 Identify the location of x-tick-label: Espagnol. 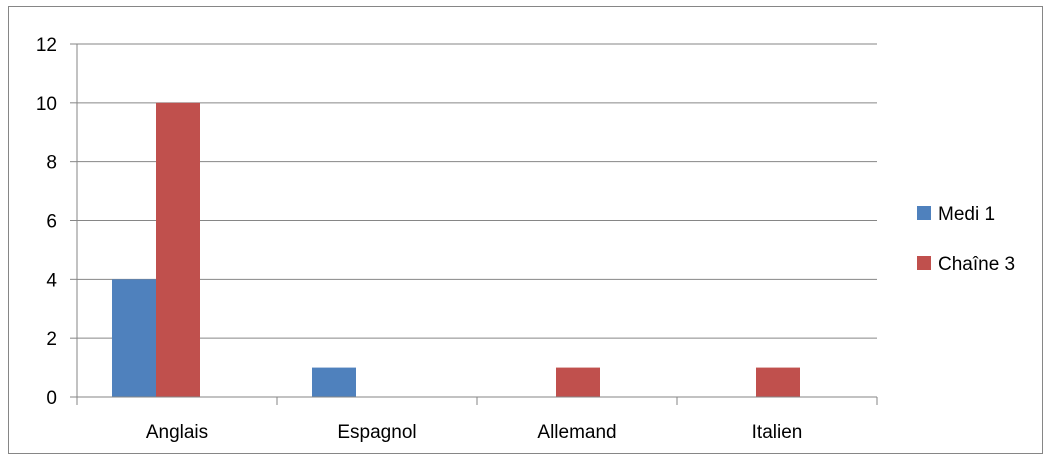
(376, 432).